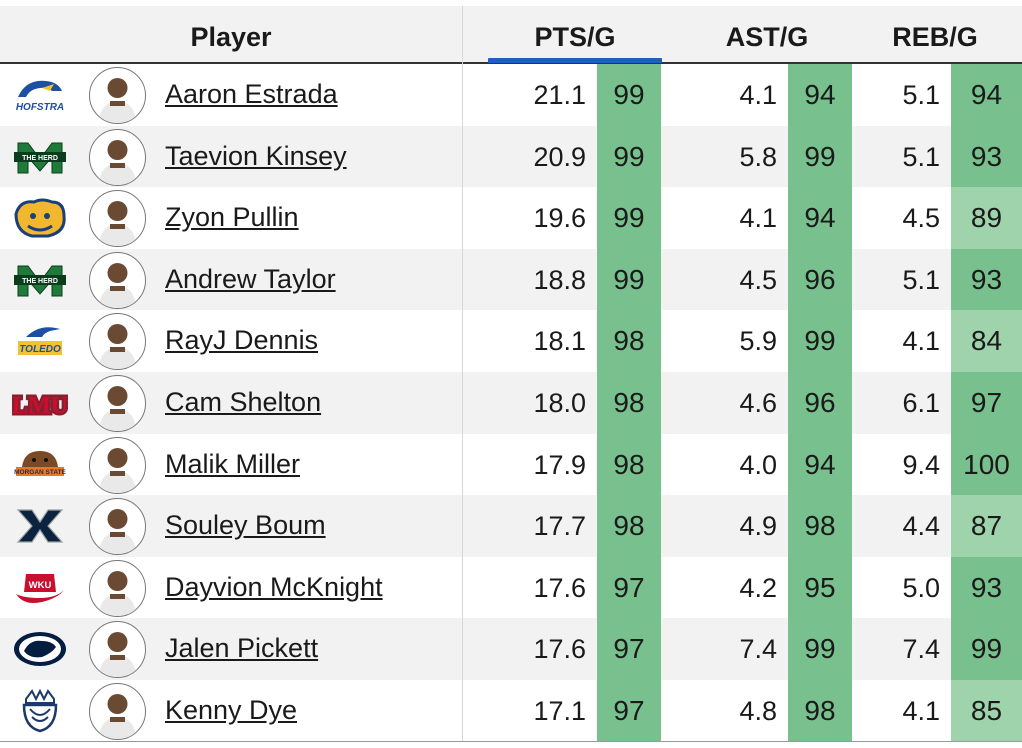  Describe the element at coordinates (511, 341) in the screenshot. I see `table-row: TOLEDO RayJ Dennis 18.1 98 5.9 99 4.1 84` at that location.